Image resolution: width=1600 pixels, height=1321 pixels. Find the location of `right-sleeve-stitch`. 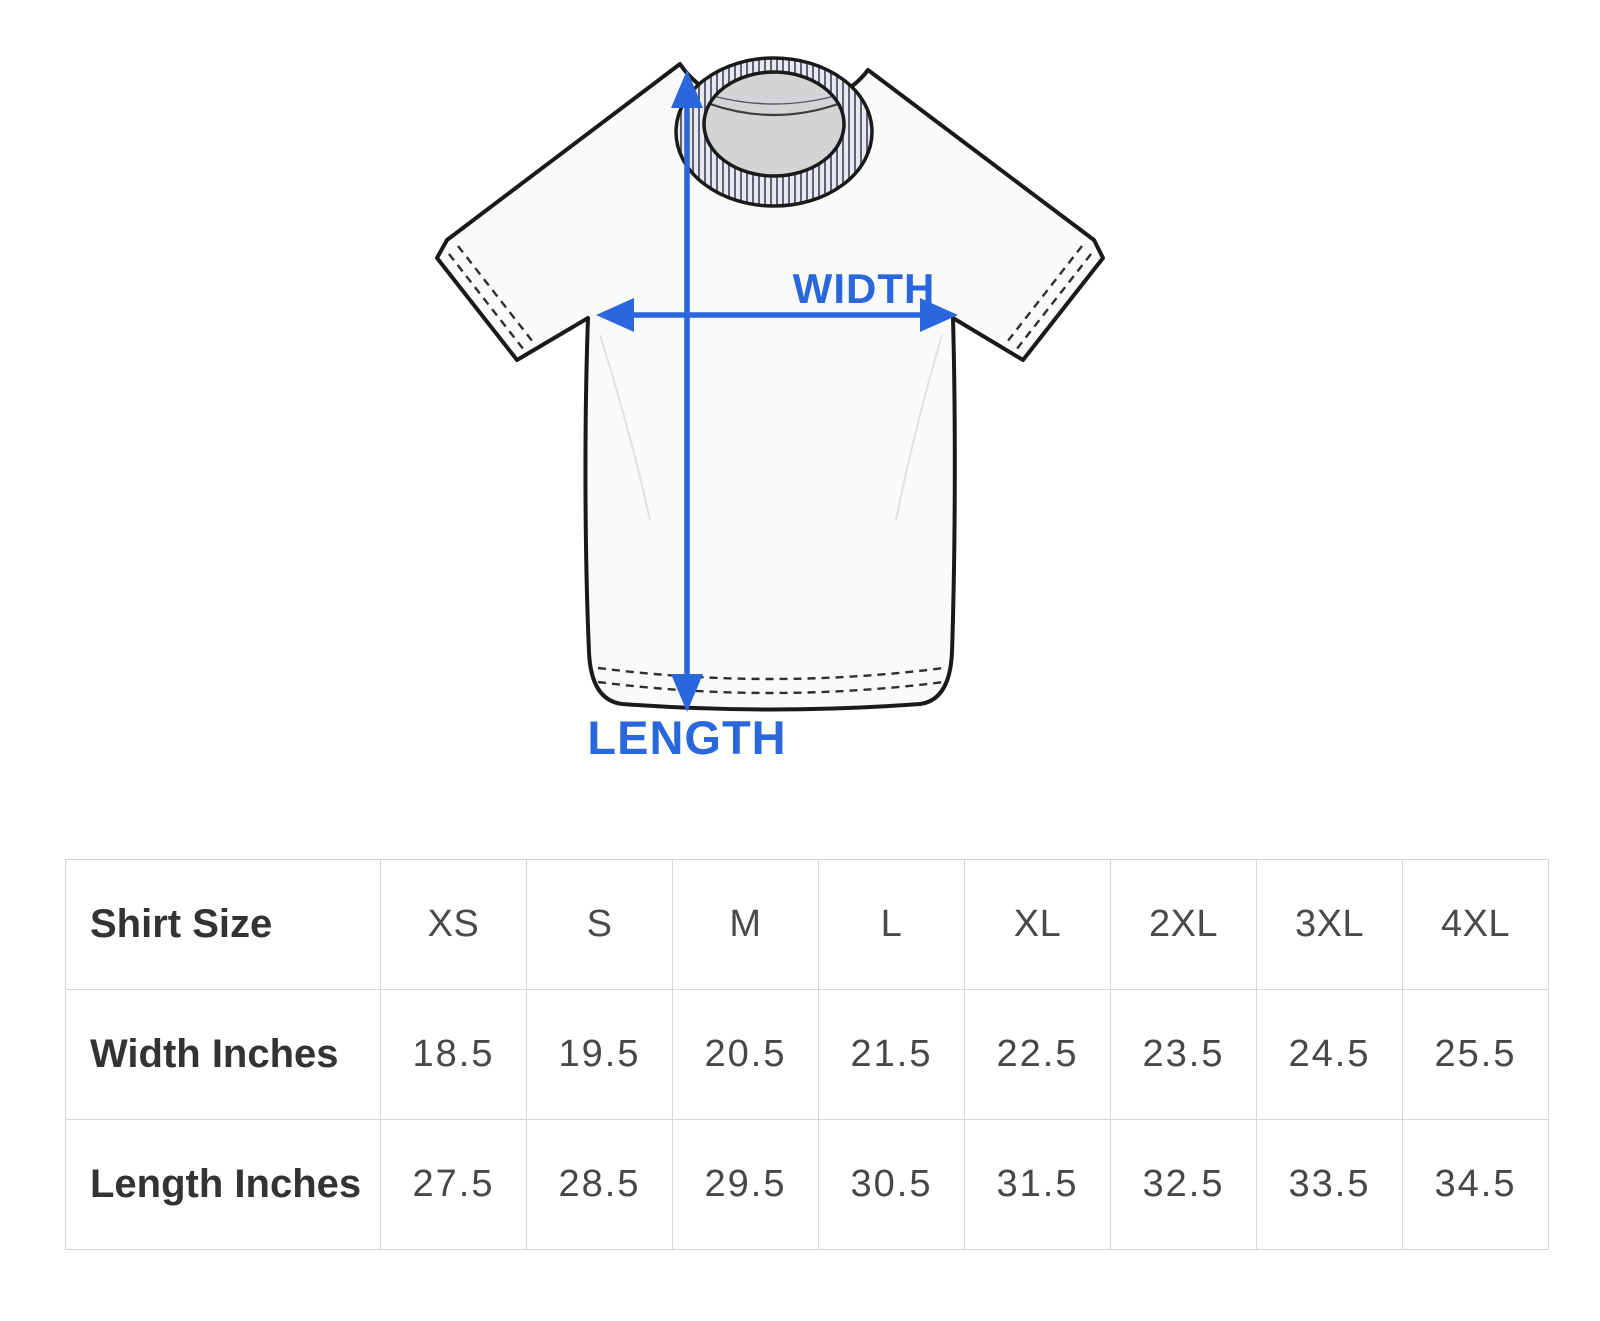

right-sleeve-stitch is located at coordinates (1049, 298).